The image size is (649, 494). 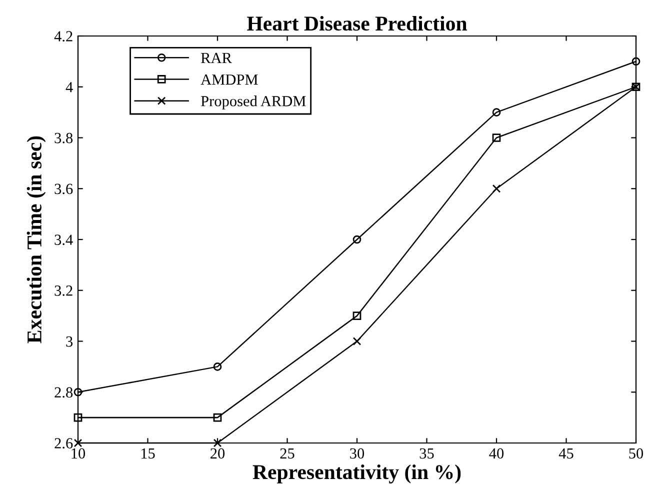 What do you see at coordinates (63, 392) in the screenshot?
I see `y-tick-label: 2.8` at bounding box center [63, 392].